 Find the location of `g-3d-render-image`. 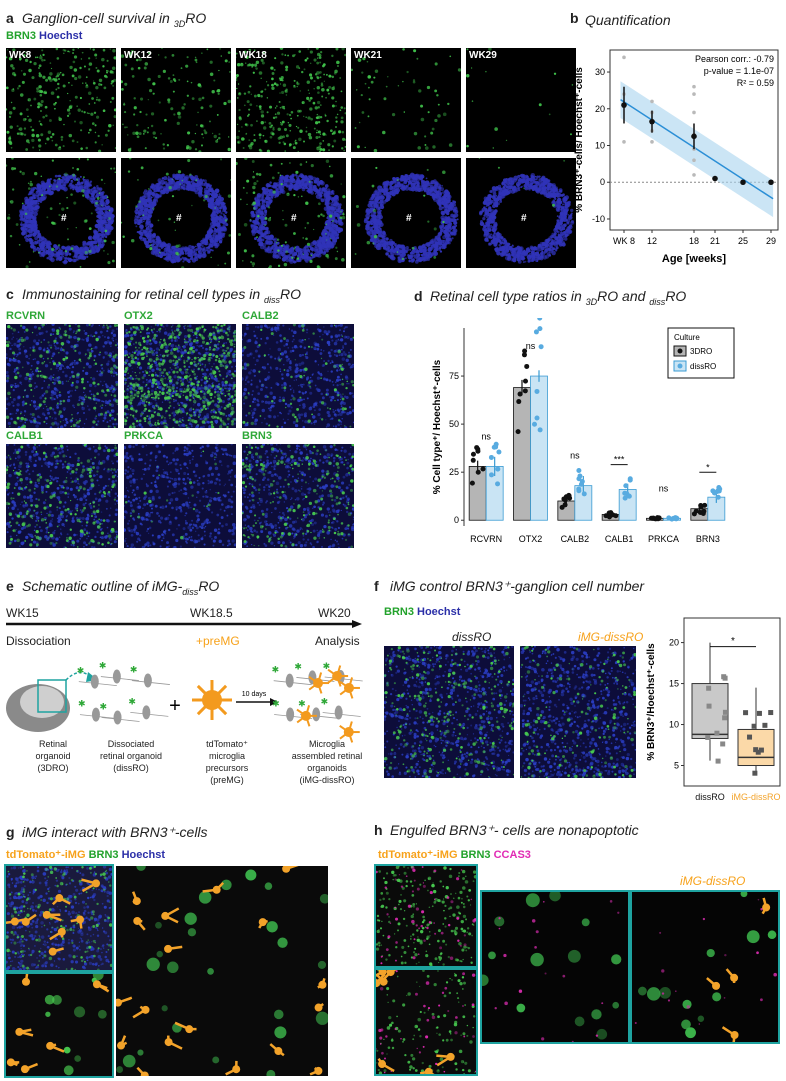

g-3d-render-image is located at coordinates (222, 971).